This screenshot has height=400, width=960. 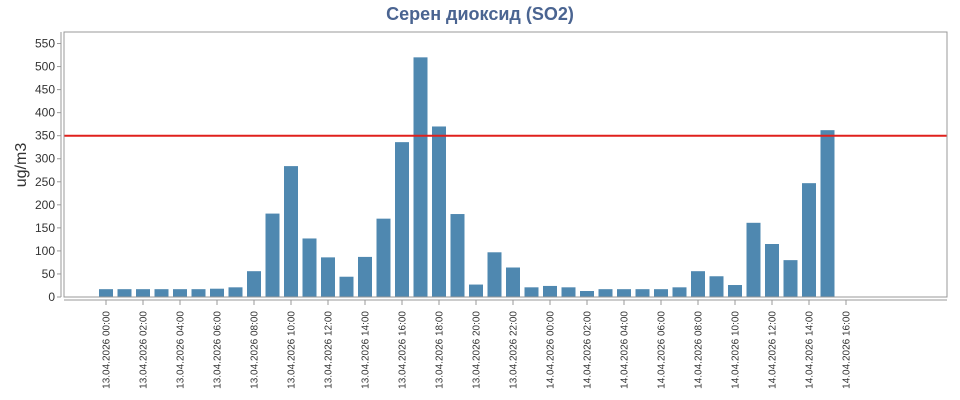 What do you see at coordinates (45, 228) in the screenshot?
I see `y-tick-label: 150` at bounding box center [45, 228].